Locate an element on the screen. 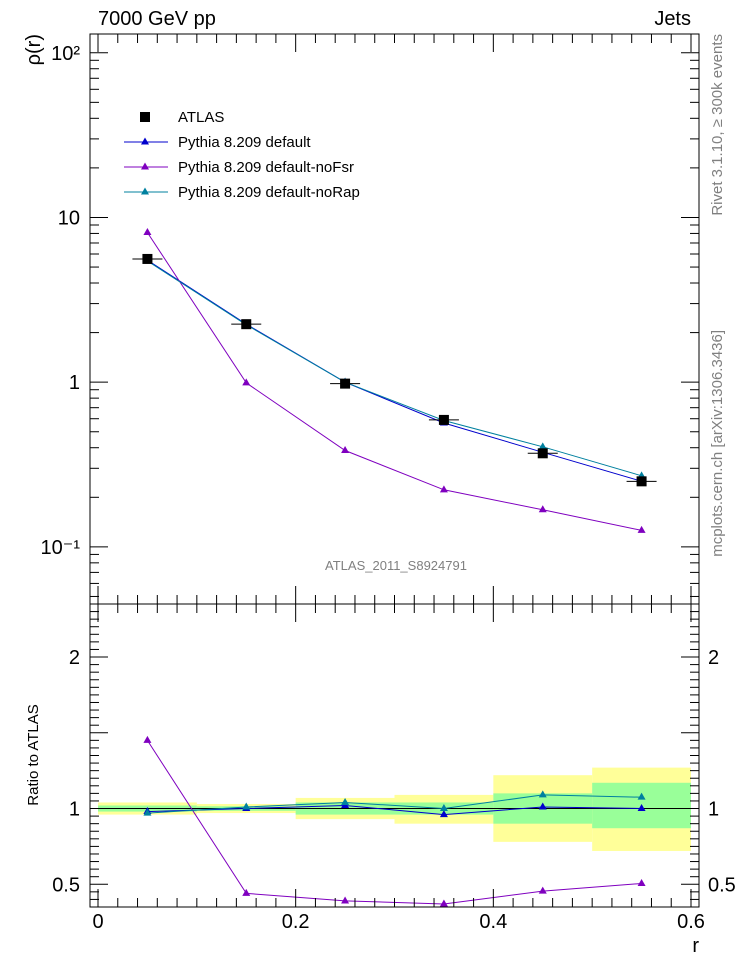 The image size is (746, 972). y-tick-label-ratio-right: 1 is located at coordinates (713, 810).